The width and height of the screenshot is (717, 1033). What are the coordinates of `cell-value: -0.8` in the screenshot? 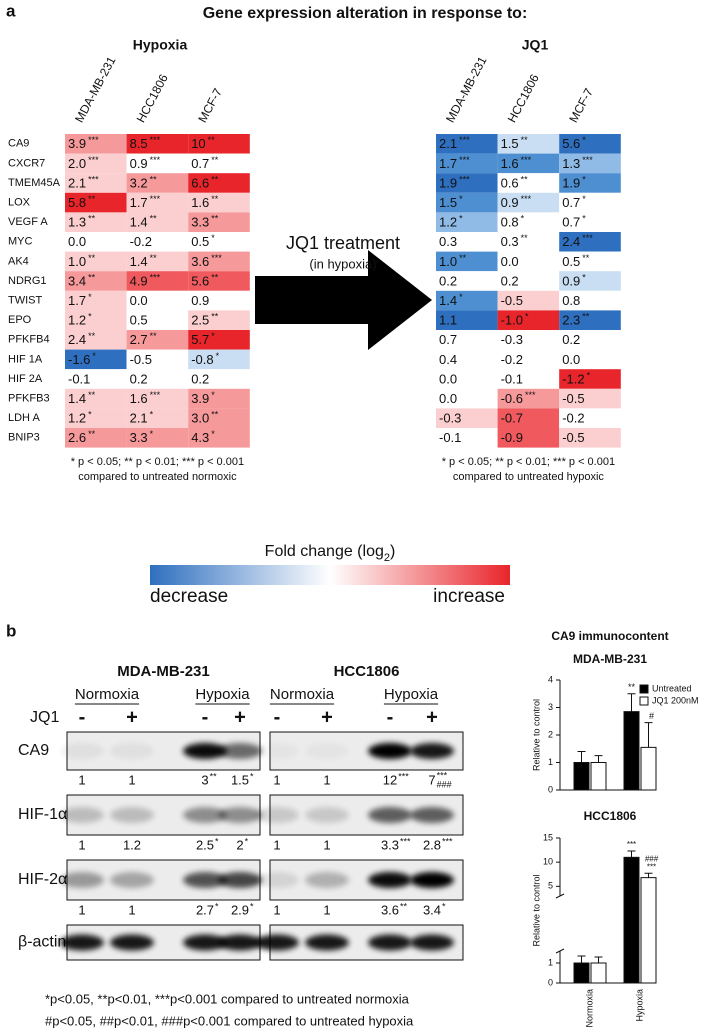 It's located at (202, 359).